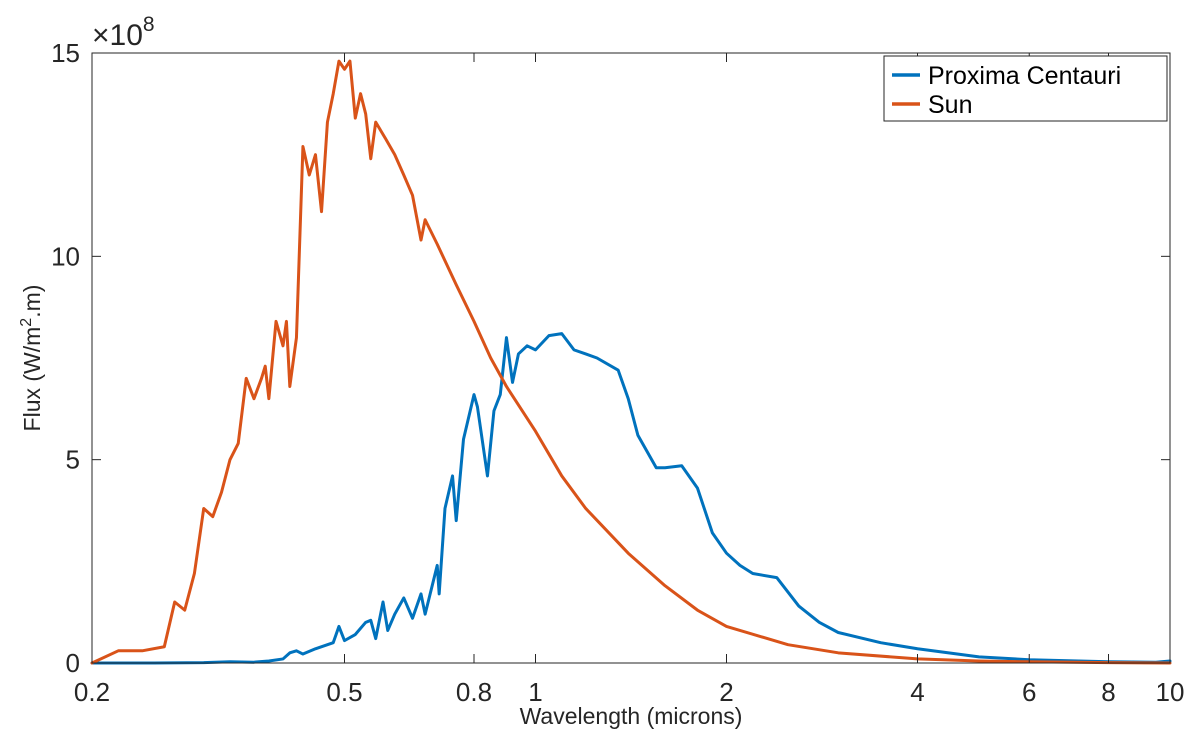 This screenshot has width=1200, height=741. I want to click on x-tick-label: 8, so click(1108, 692).